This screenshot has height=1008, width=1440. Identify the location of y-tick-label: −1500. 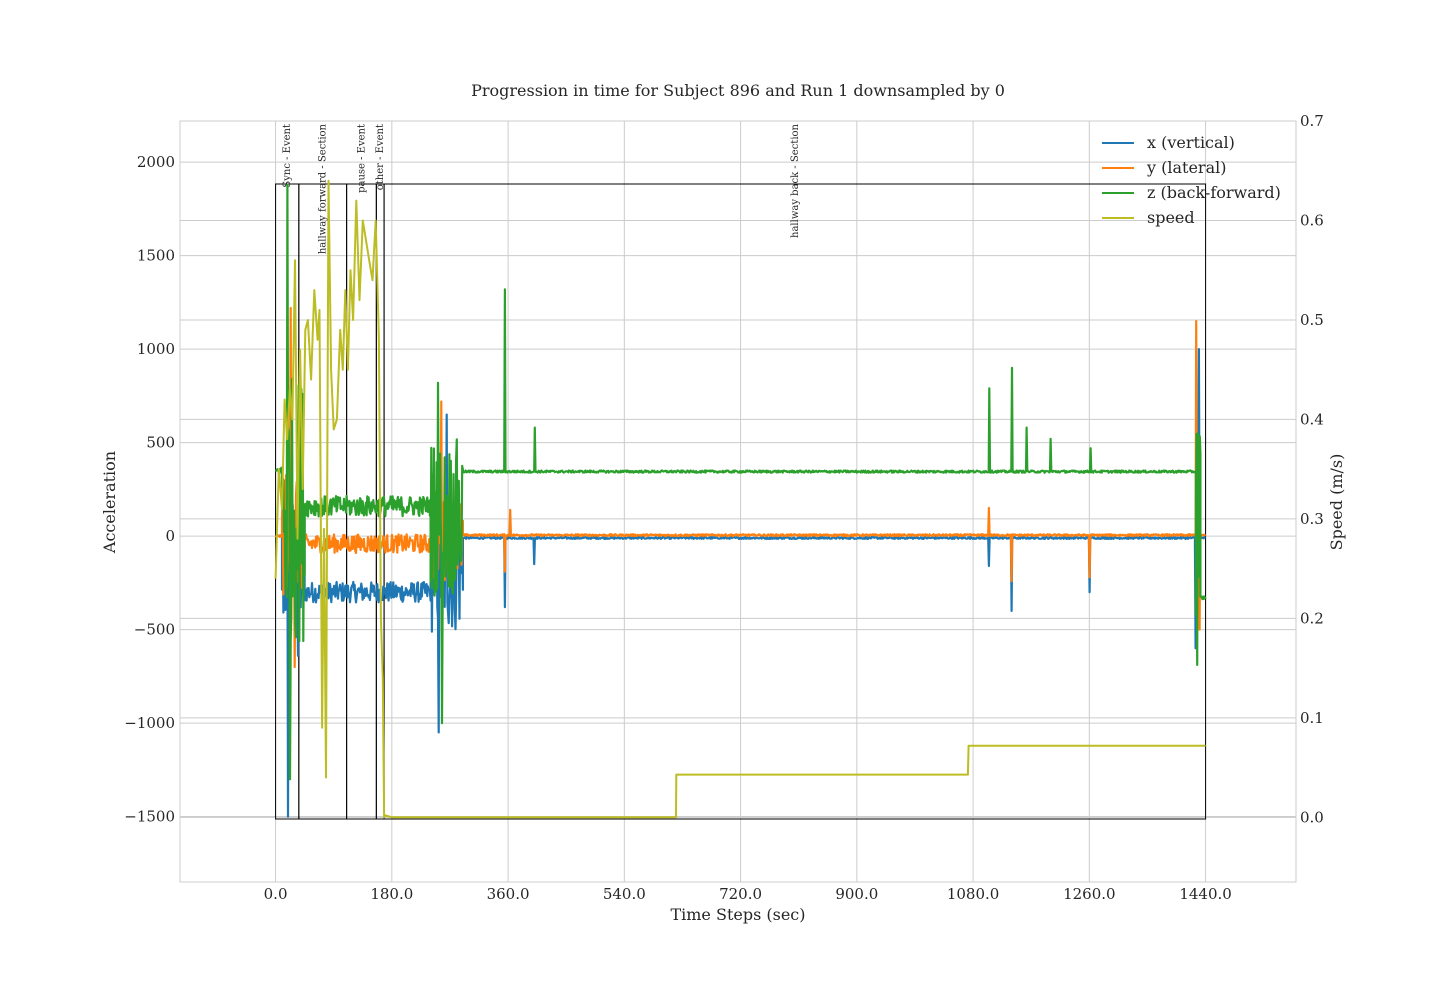
(149, 817).